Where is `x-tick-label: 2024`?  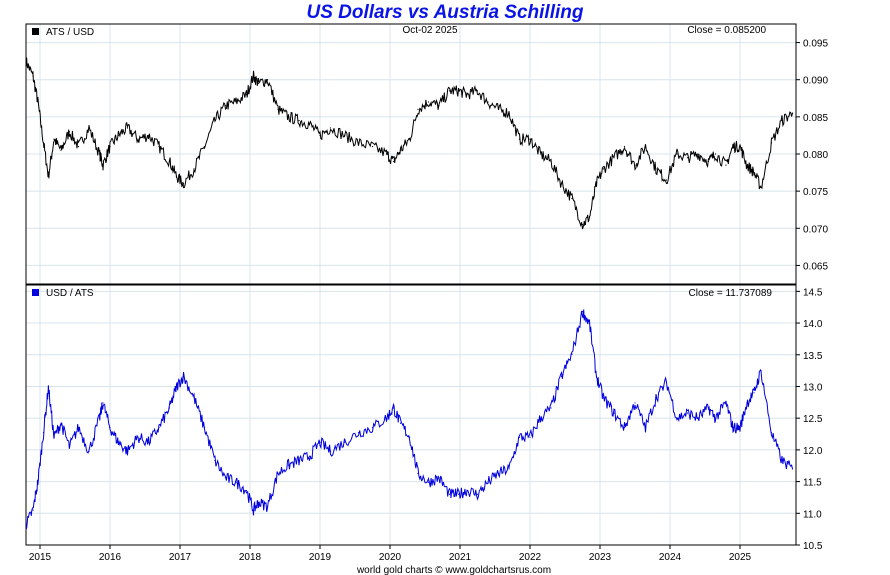
x-tick-label: 2024 is located at coordinates (670, 557).